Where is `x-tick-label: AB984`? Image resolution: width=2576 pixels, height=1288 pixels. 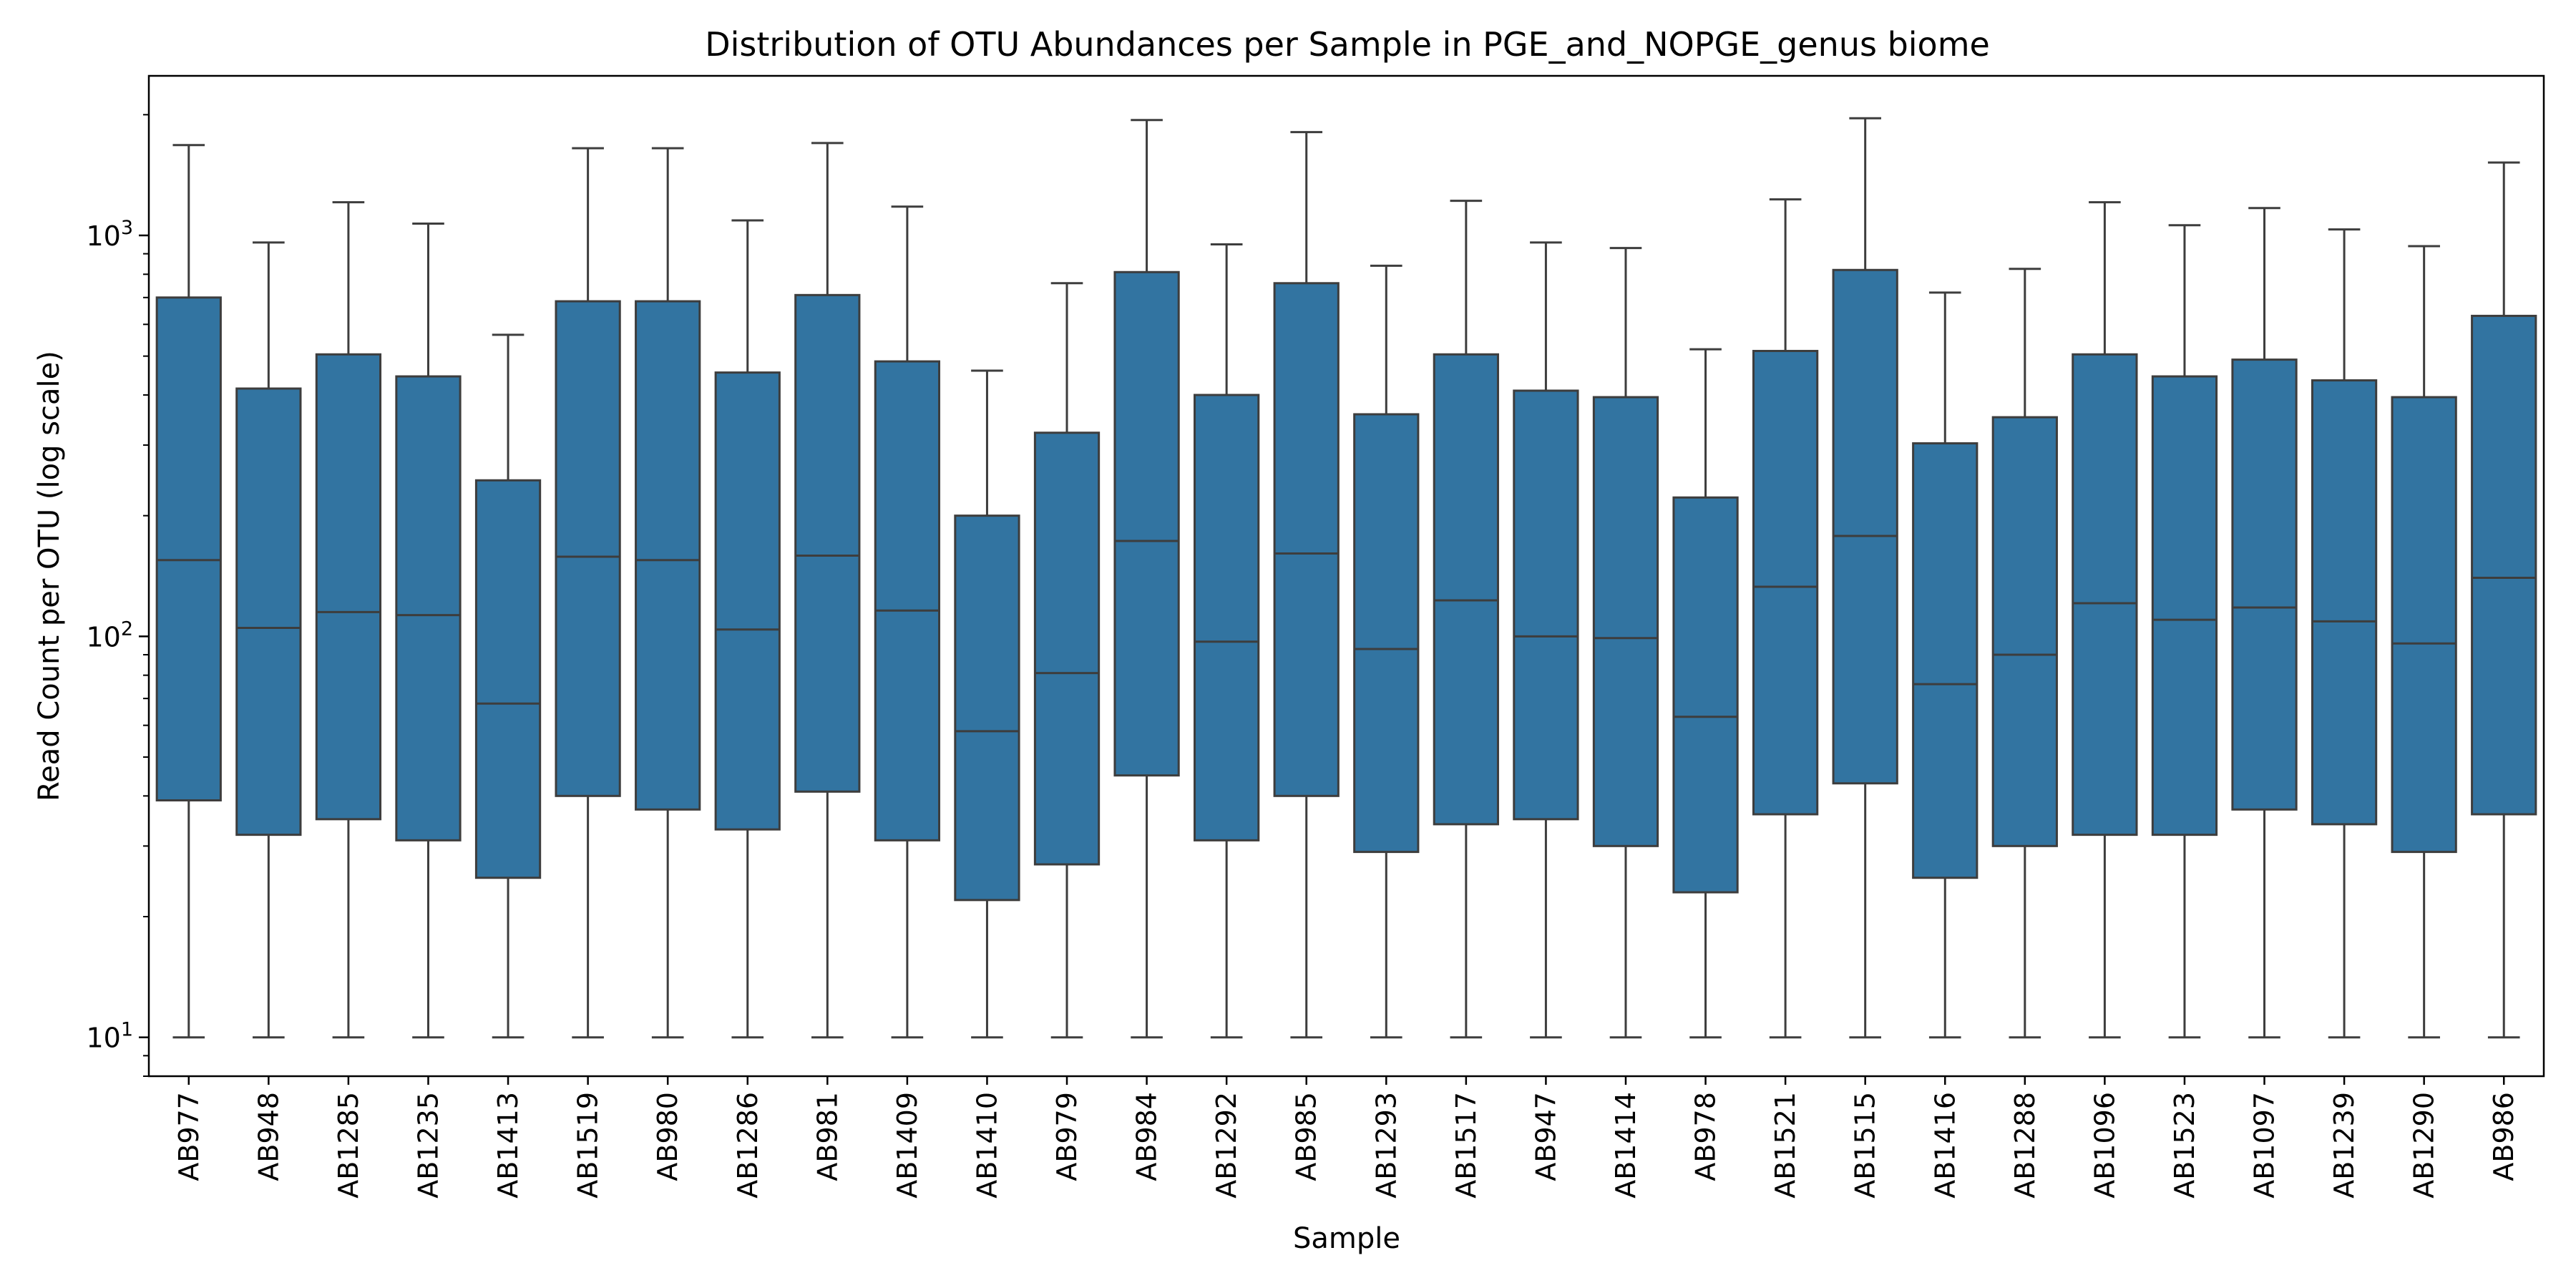
x-tick-label: AB984 is located at coordinates (1147, 1136).